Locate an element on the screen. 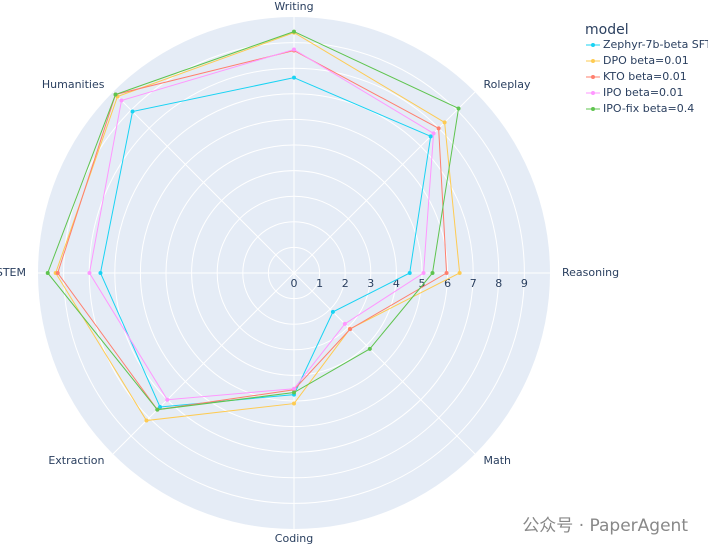  legend-title: model is located at coordinates (607, 30).